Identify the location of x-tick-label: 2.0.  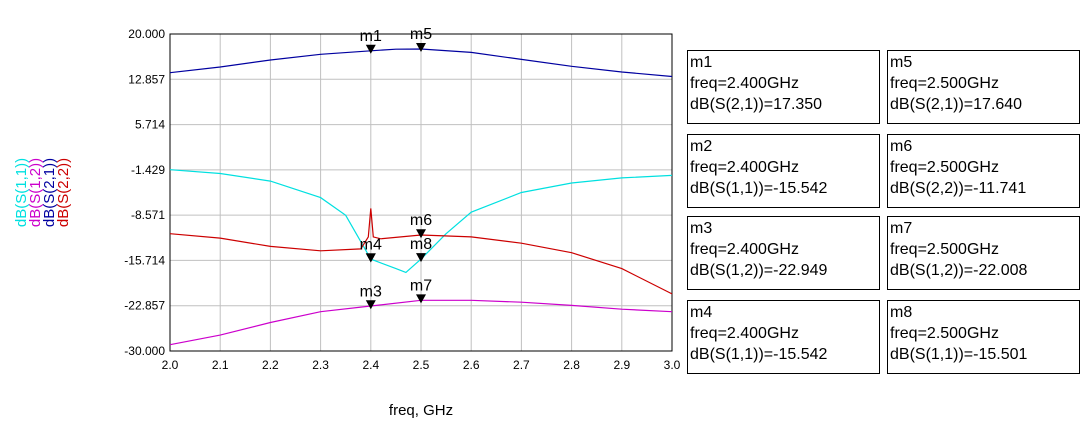
(170, 365).